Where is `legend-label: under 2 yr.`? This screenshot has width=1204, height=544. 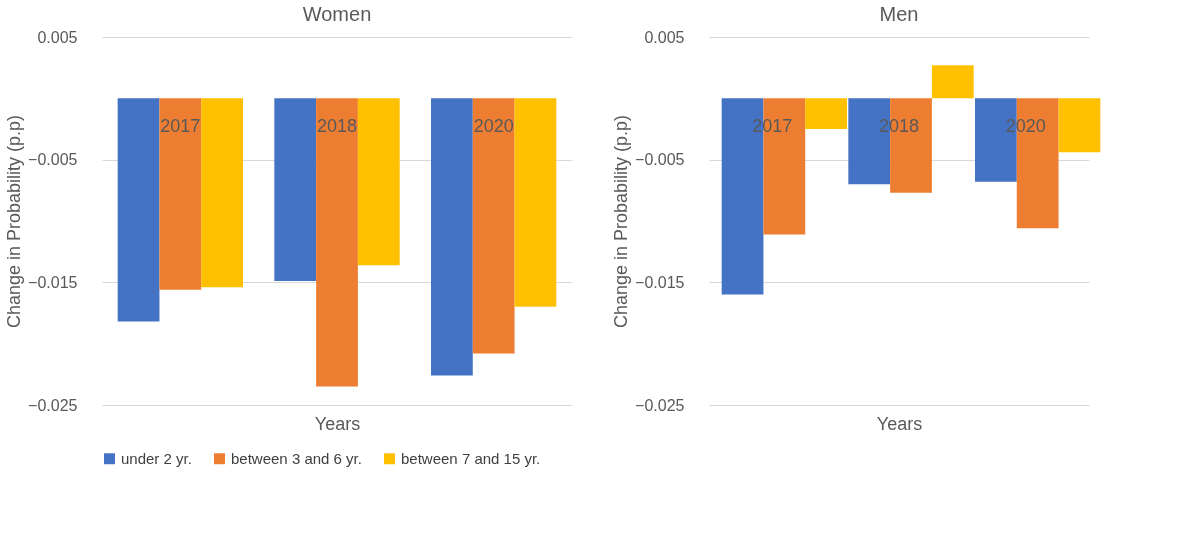 legend-label: under 2 yr. is located at coordinates (156, 458).